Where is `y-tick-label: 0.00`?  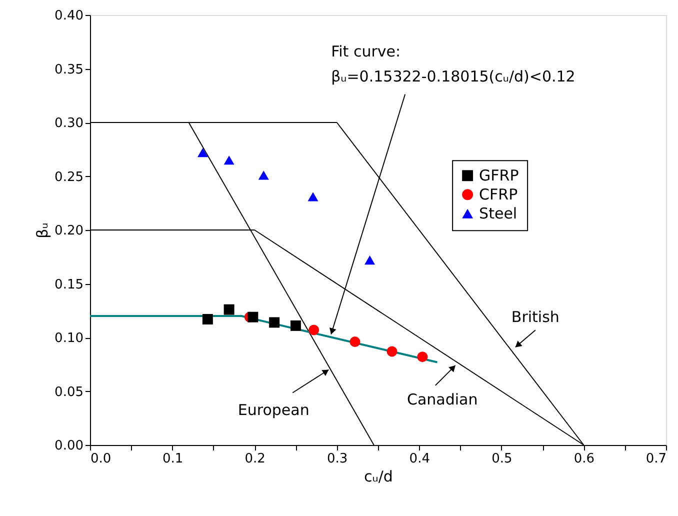 y-tick-label: 0.00 is located at coordinates (69, 446).